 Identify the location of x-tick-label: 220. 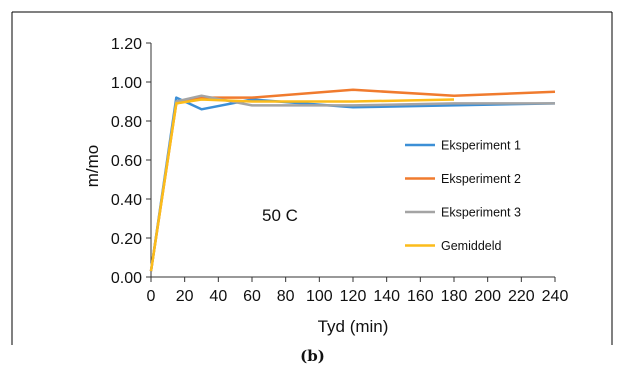
(521, 296).